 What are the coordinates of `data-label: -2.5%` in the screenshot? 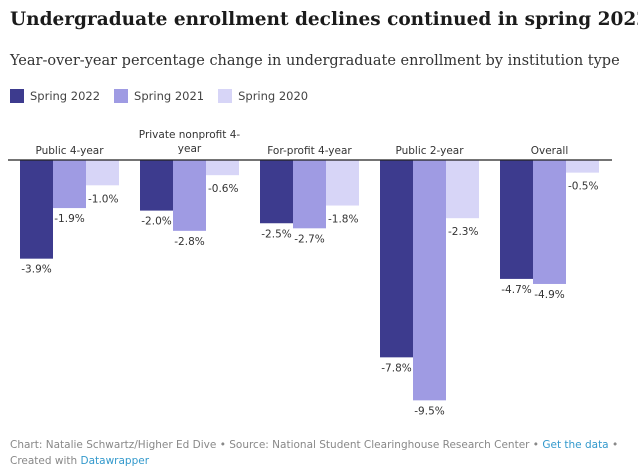 It's located at (276, 234).